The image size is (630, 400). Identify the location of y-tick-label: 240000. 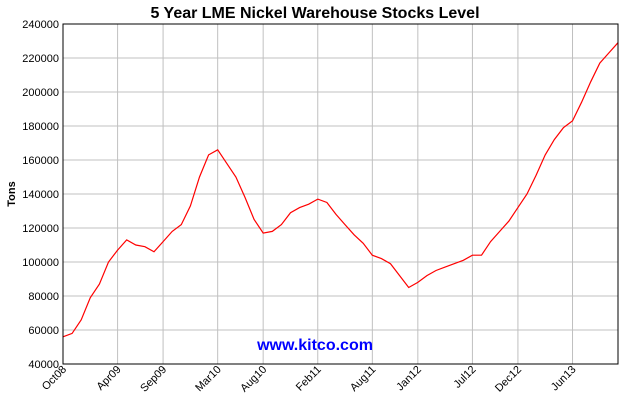
(40, 25).